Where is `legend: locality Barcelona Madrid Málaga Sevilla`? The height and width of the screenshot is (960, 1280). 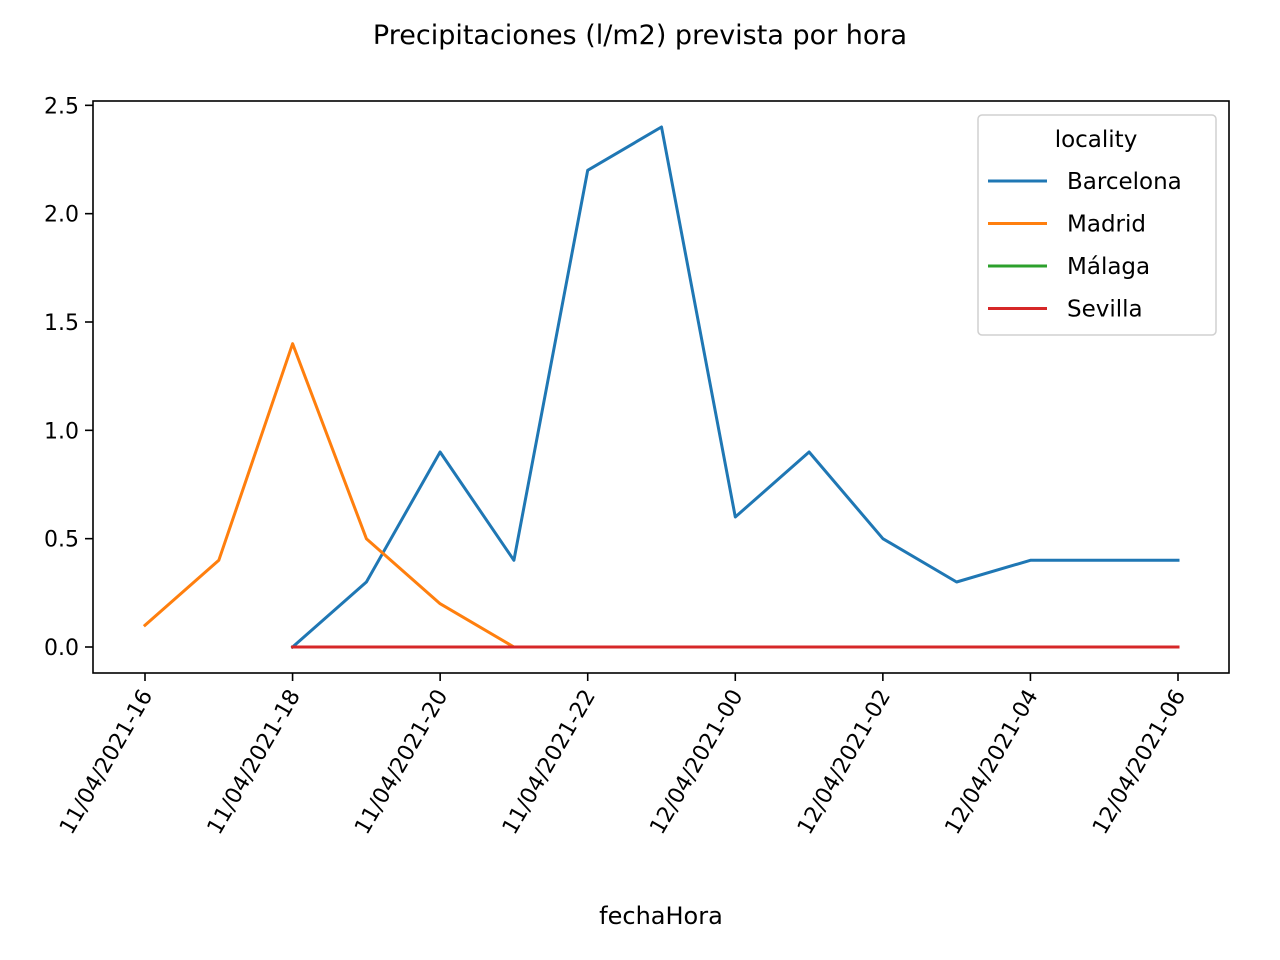
legend: locality Barcelona Madrid Málaga Sevilla is located at coordinates (1097, 225).